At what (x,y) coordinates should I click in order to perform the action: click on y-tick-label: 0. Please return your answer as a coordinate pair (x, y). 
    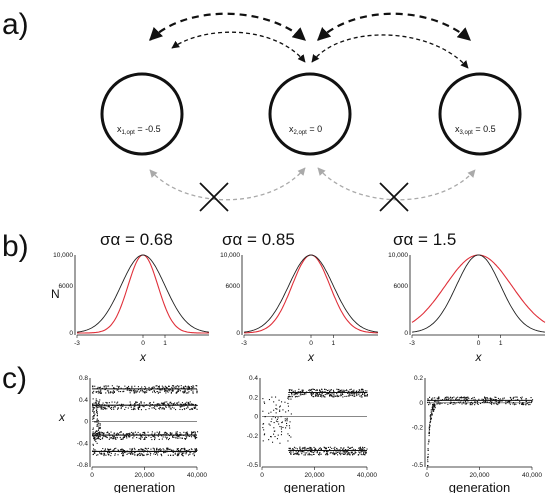
    Looking at the image, I should click on (86, 422).